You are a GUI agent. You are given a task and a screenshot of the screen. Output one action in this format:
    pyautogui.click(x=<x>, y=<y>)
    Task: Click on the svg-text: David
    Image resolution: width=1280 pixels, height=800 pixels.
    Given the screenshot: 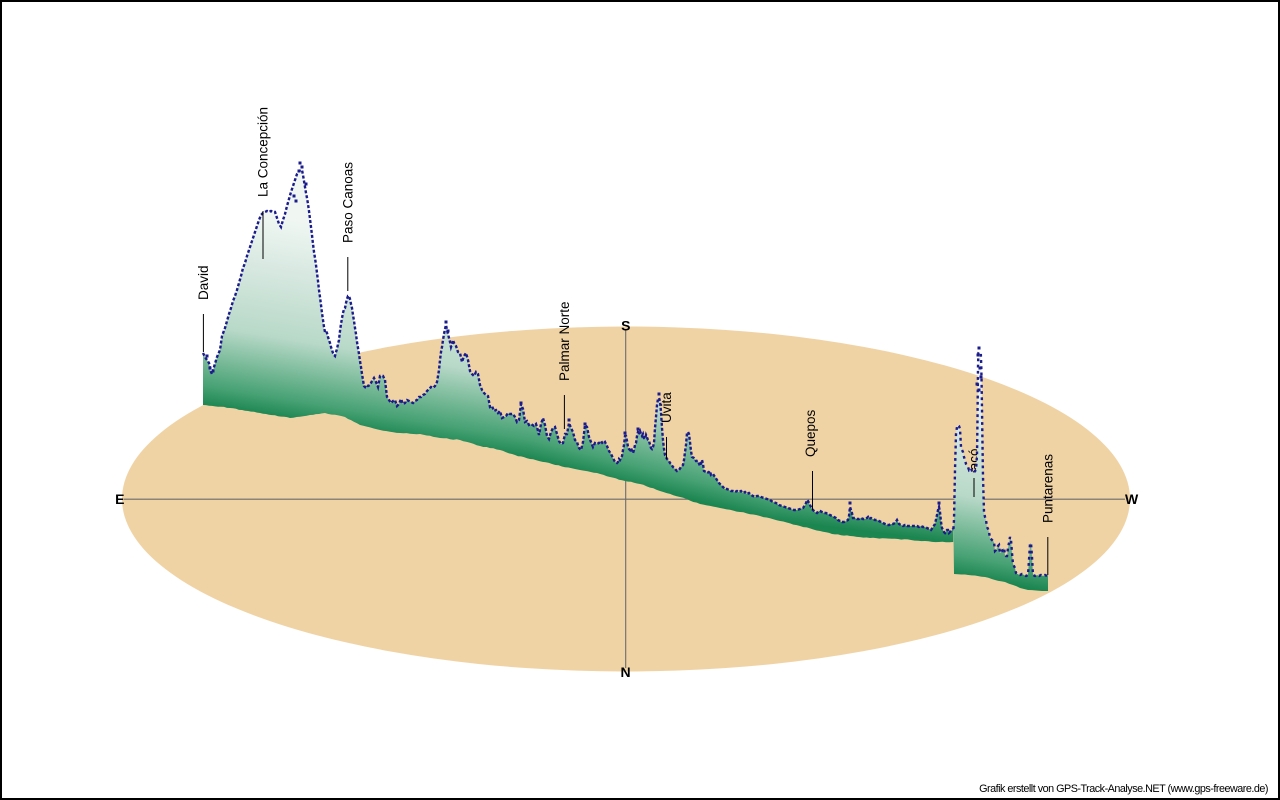 What is the action you would take?
    pyautogui.click(x=203, y=282)
    